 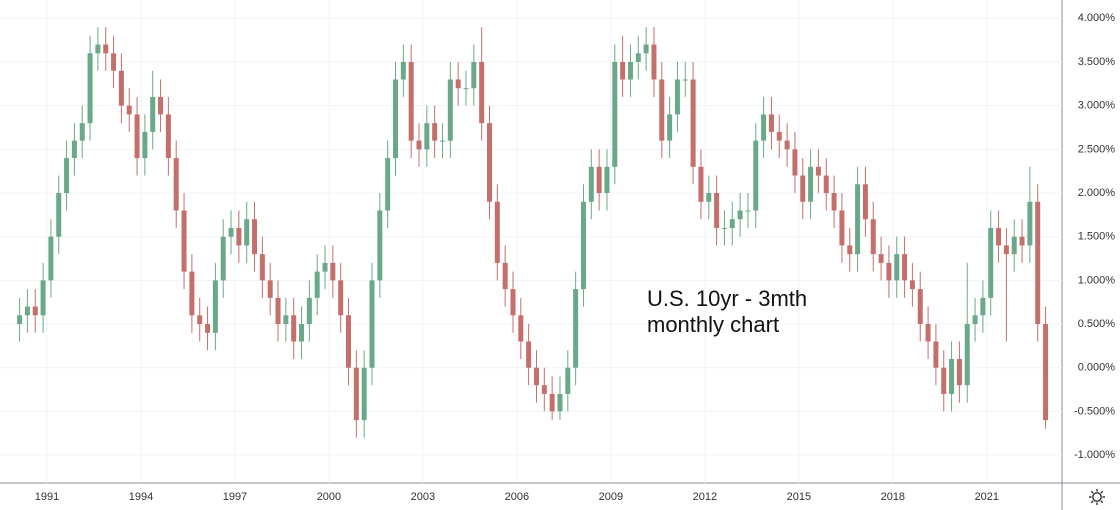 I want to click on y-tick-label: 0.000%, so click(x=1097, y=368).